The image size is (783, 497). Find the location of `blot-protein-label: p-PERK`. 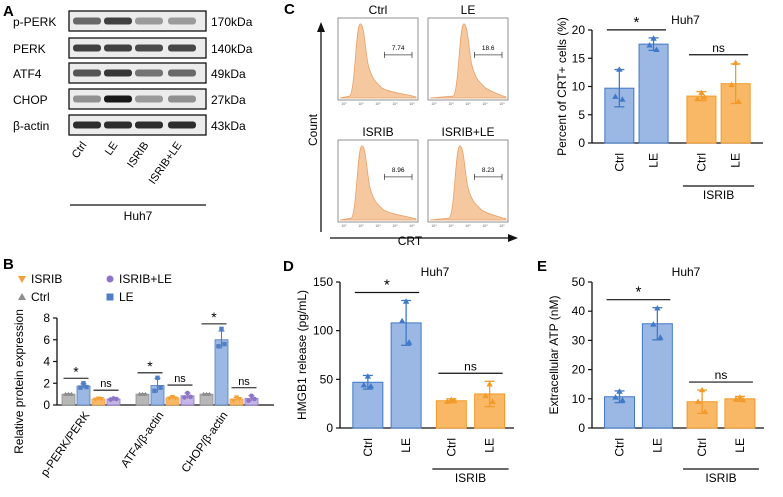

blot-protein-label: p-PERK is located at coordinates (34, 22).